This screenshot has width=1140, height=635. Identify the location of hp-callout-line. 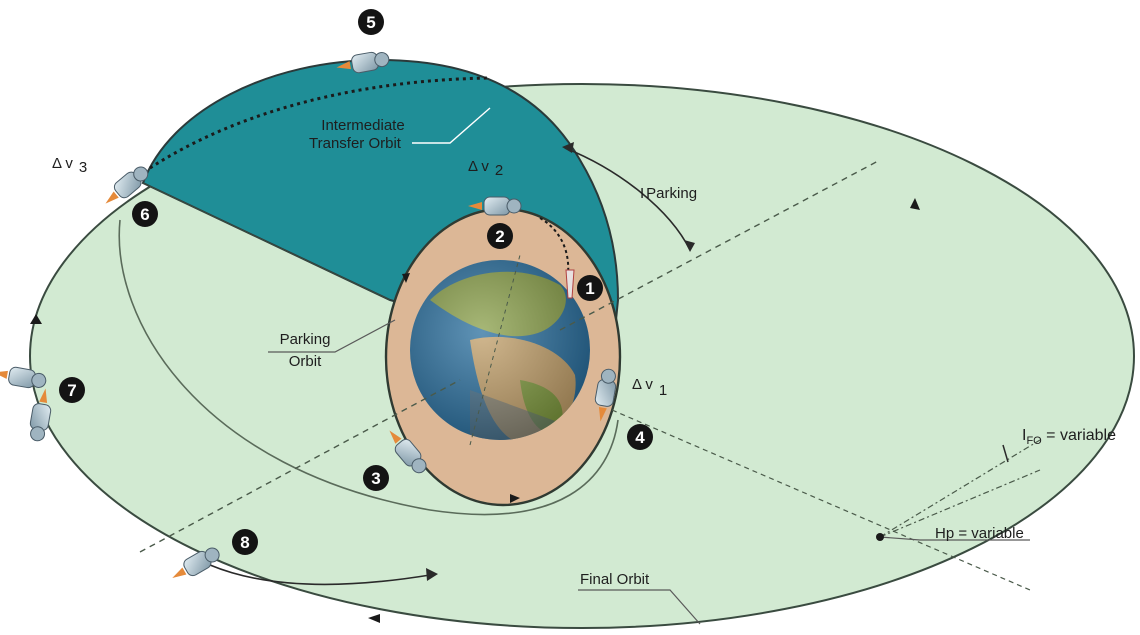
(954, 538).